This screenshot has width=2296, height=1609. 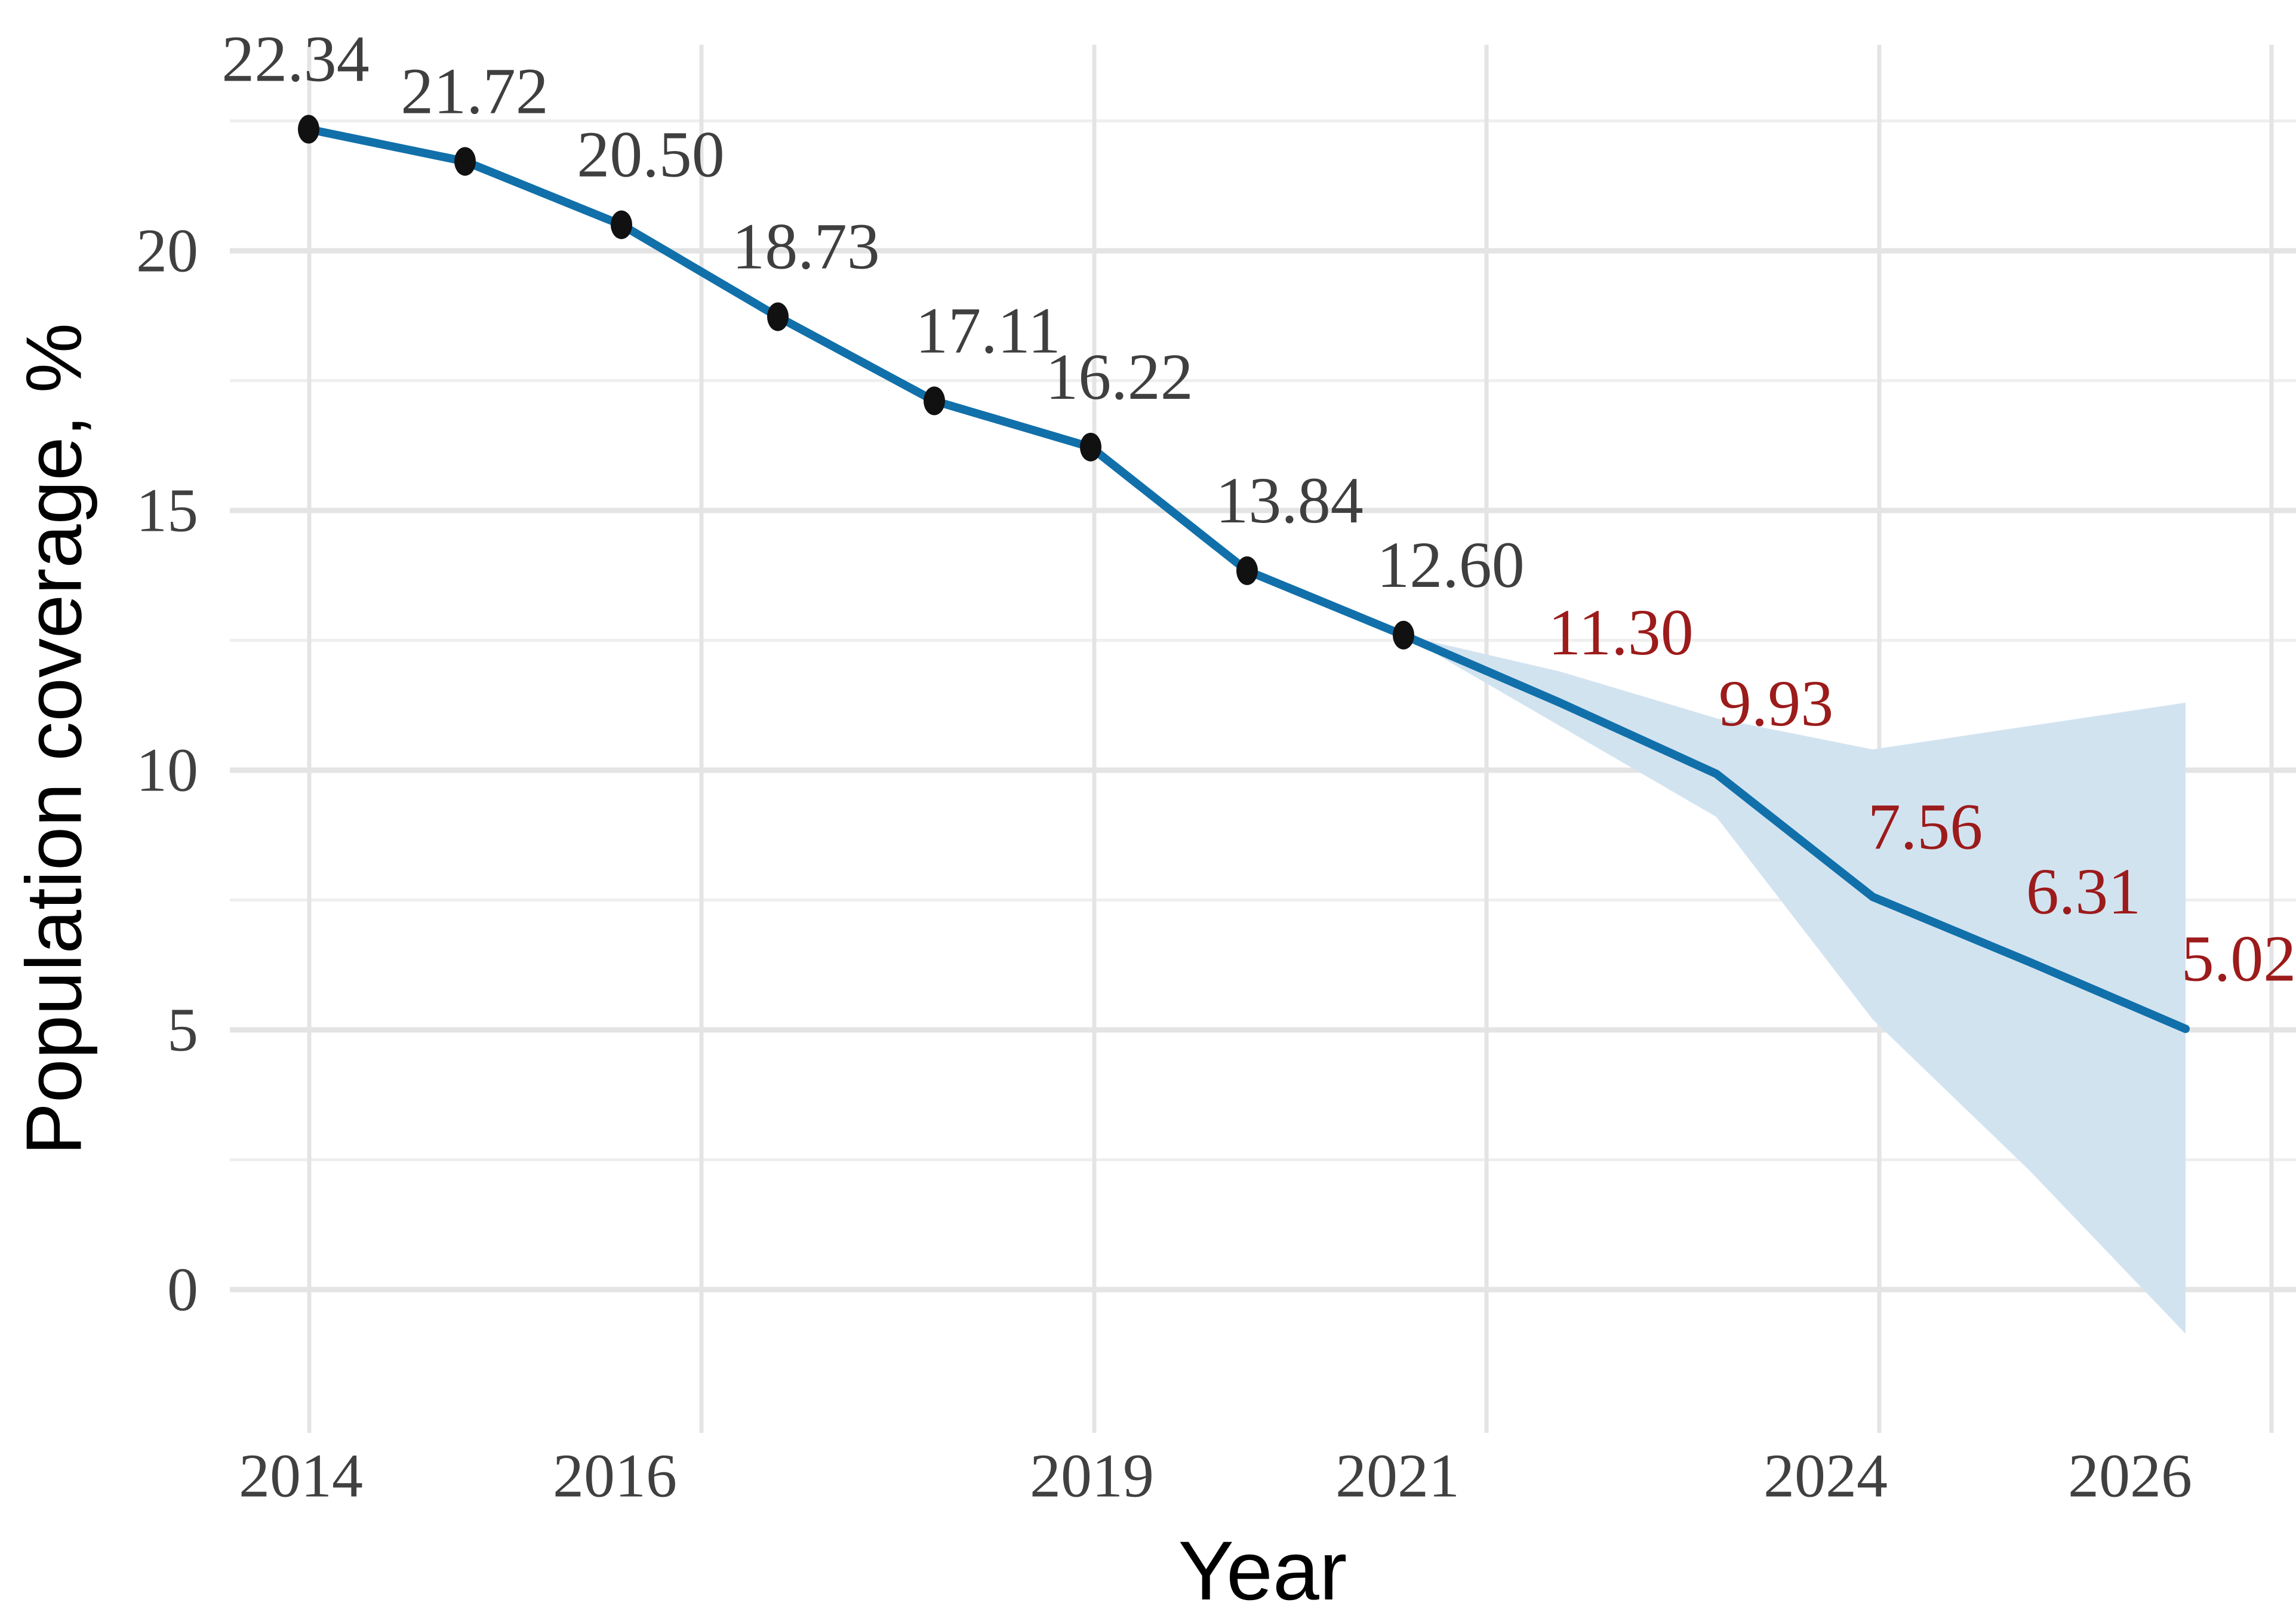 What do you see at coordinates (308, 129) in the screenshot?
I see `data-point-2014` at bounding box center [308, 129].